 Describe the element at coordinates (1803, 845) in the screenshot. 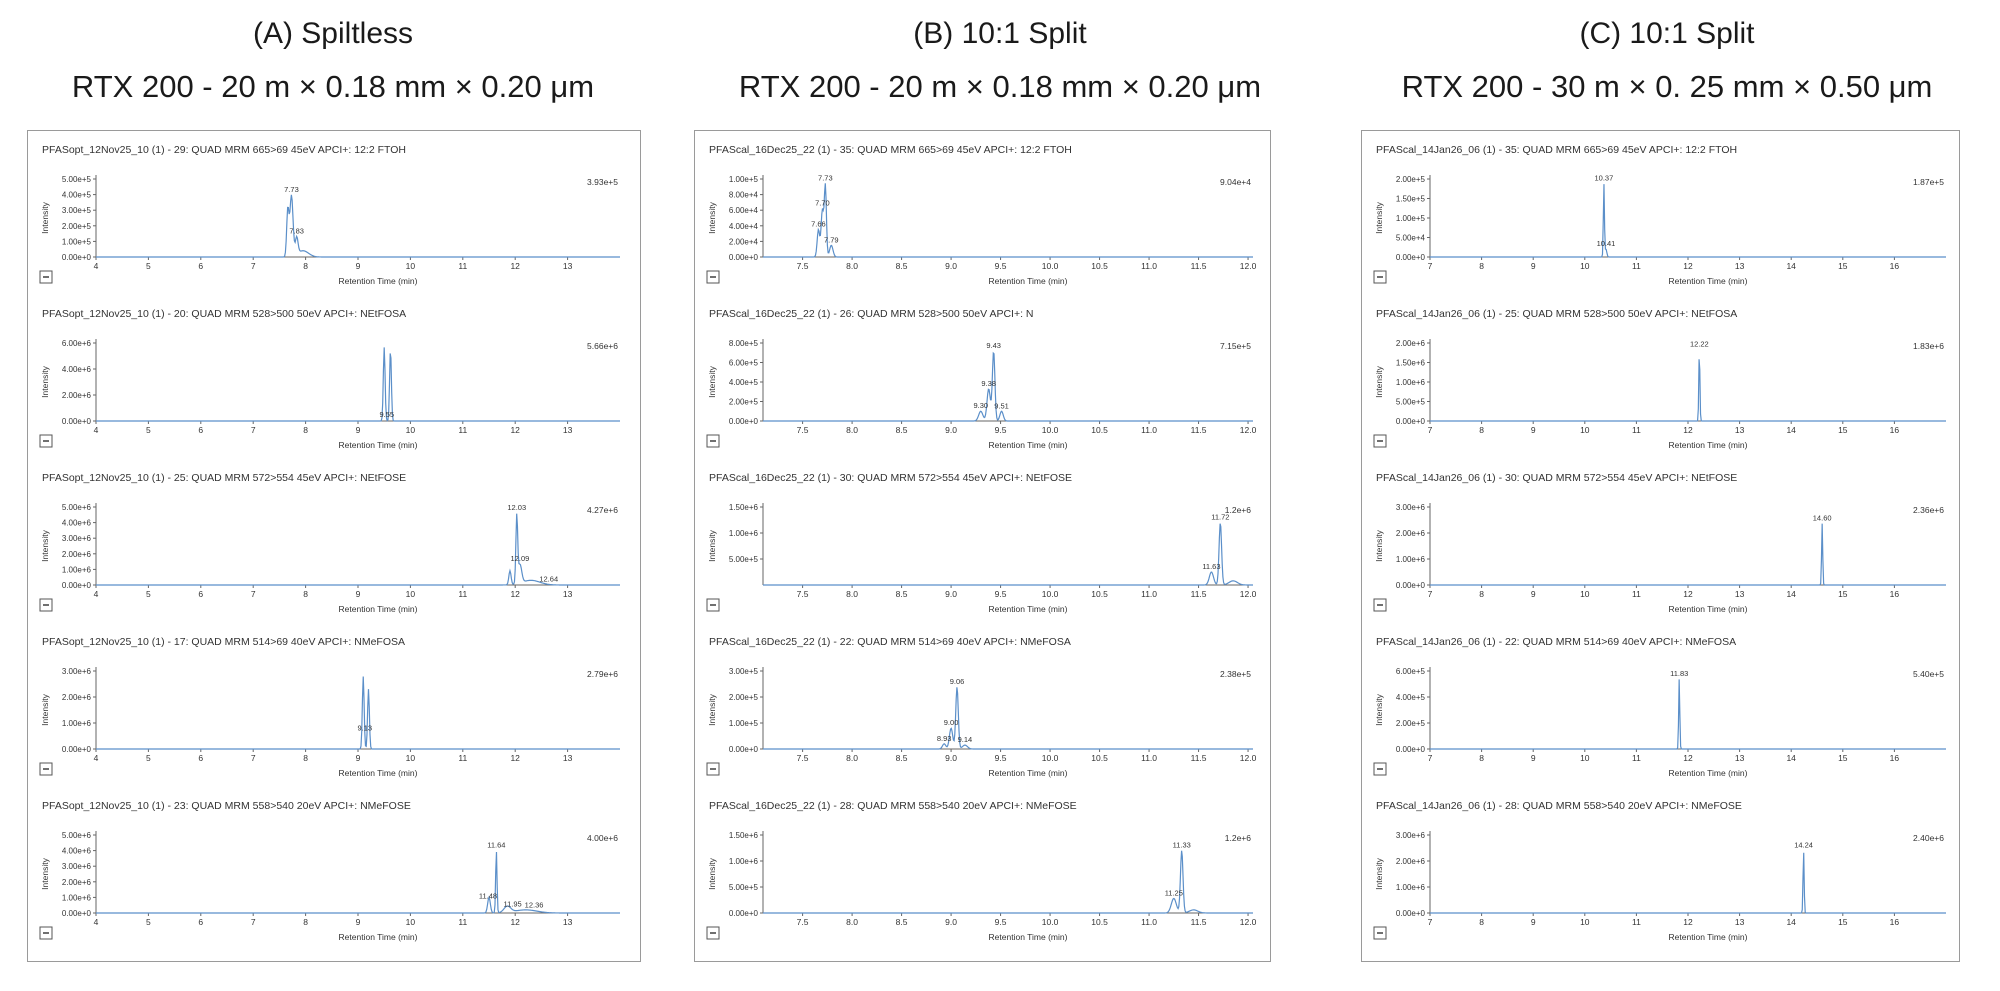

I see `peak-label: 14.24` at that location.